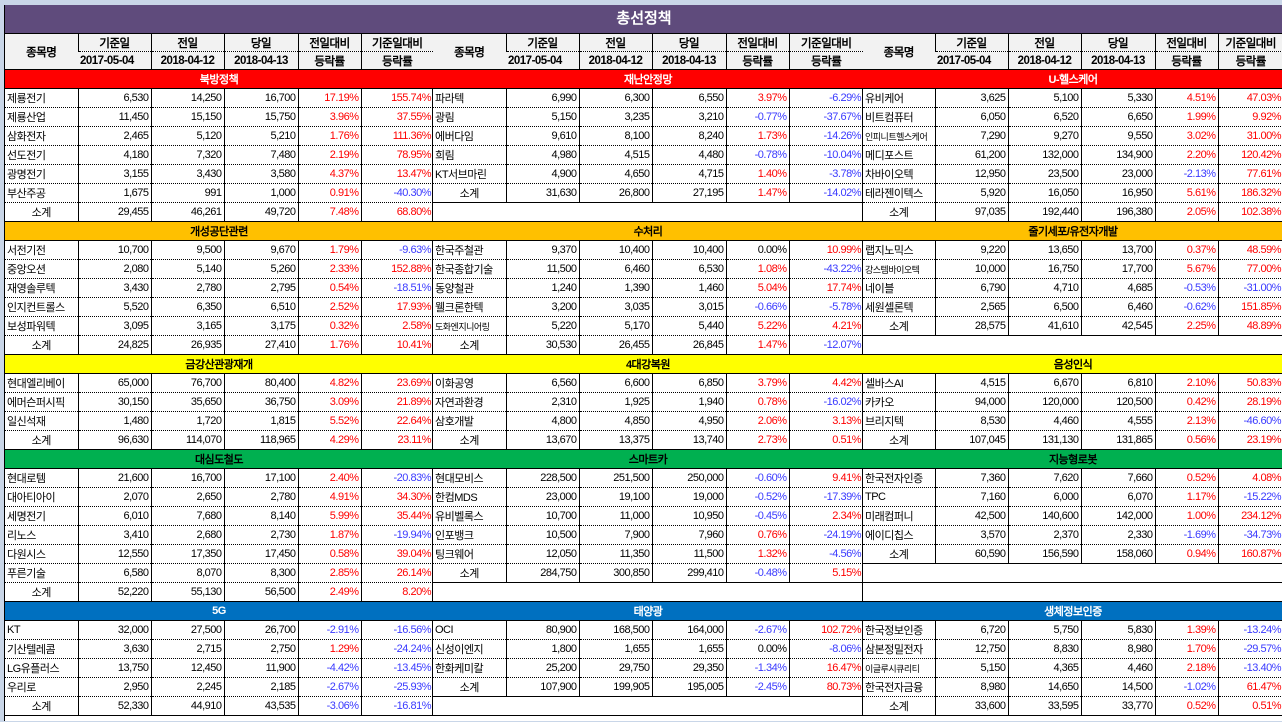 The image size is (1282, 722). What do you see at coordinates (1072, 212) in the screenshot?
I see `subtotal-row: 소계 97,035 192,440 196,380 2.05% 102.38%` at bounding box center [1072, 212].